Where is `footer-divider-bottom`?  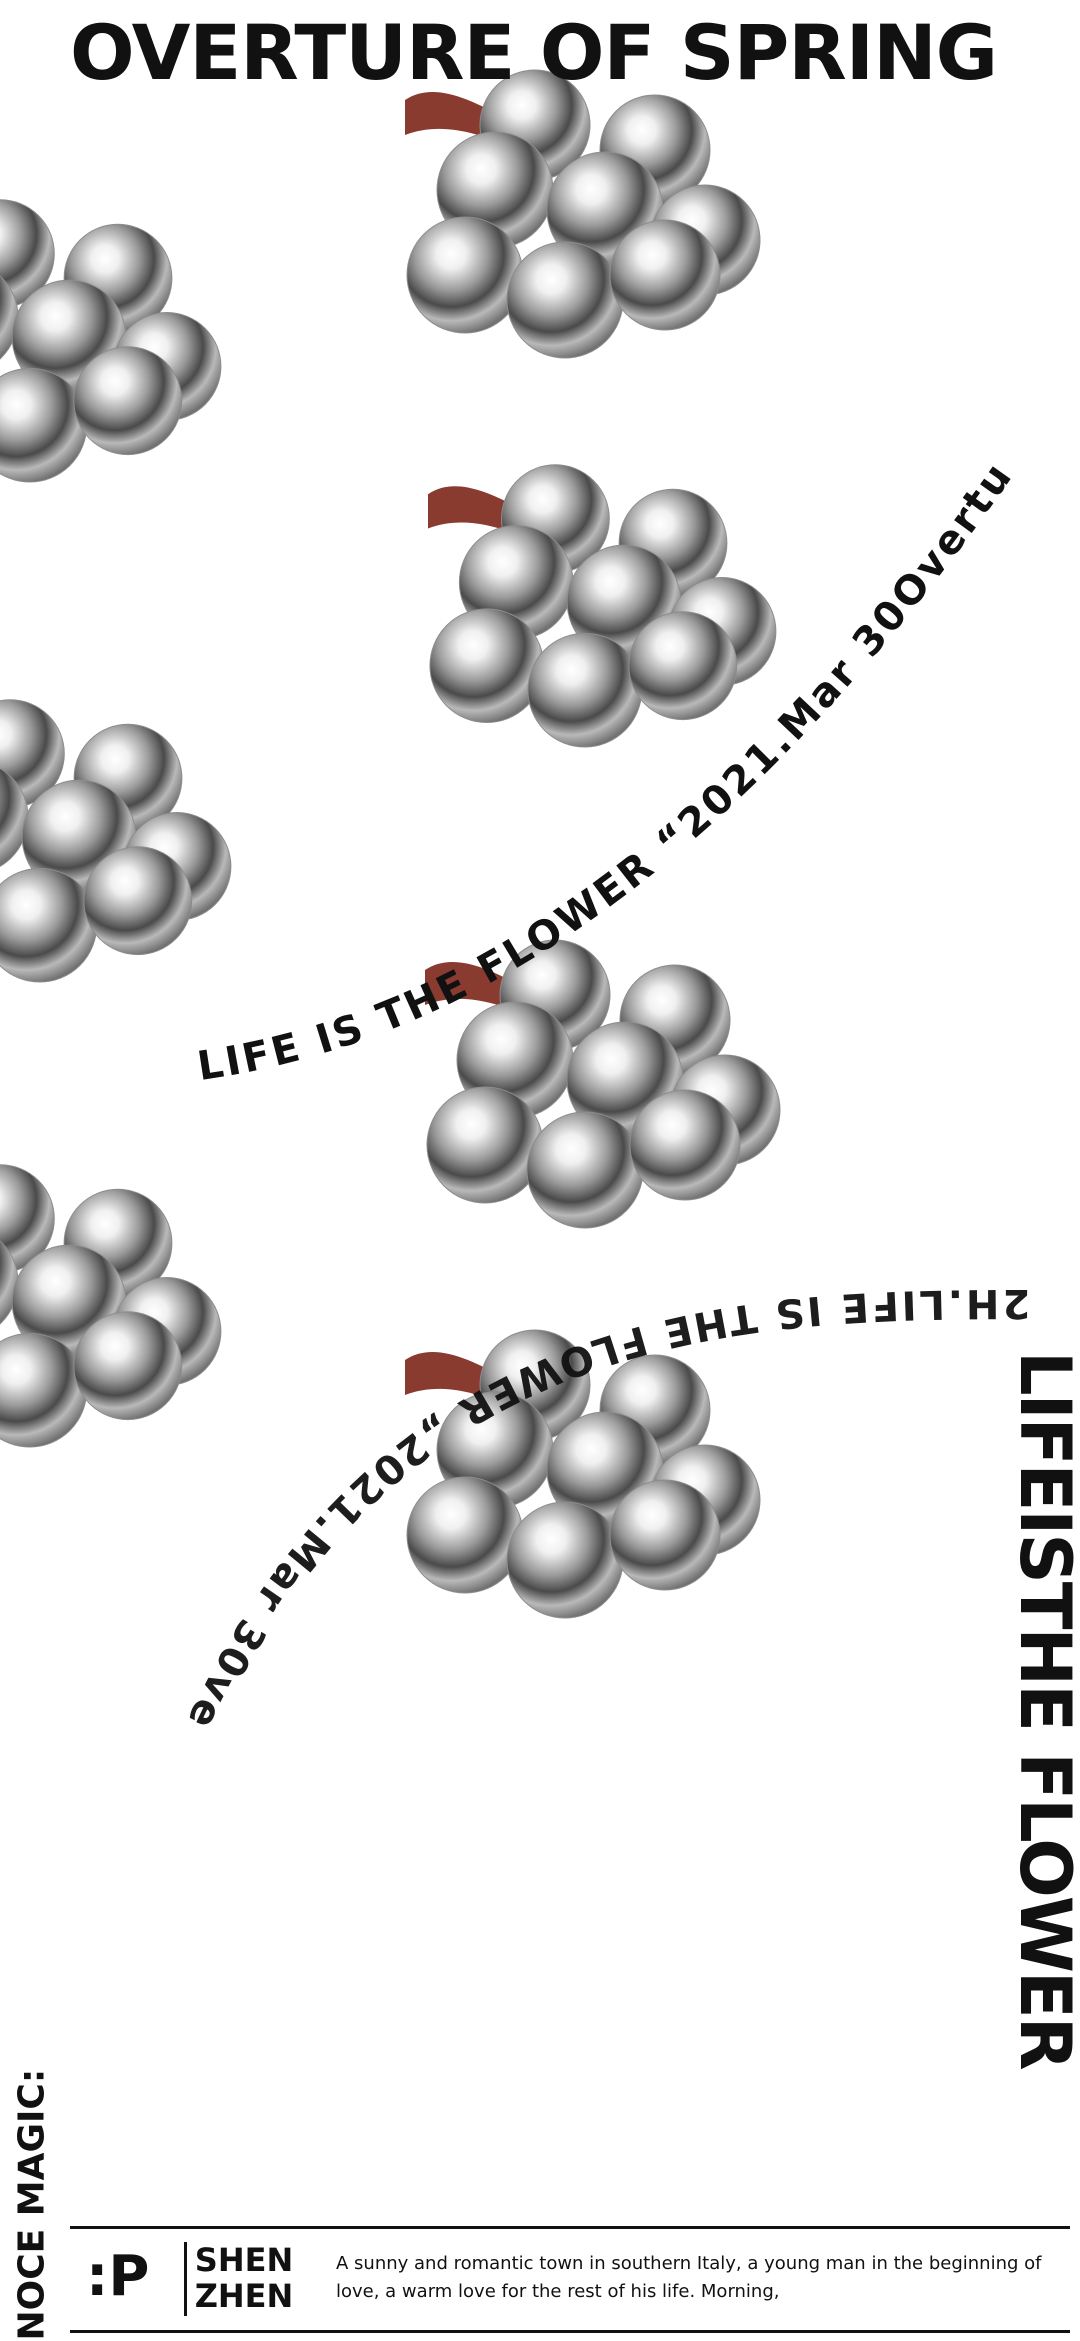 footer-divider-bottom is located at coordinates (570, 2331).